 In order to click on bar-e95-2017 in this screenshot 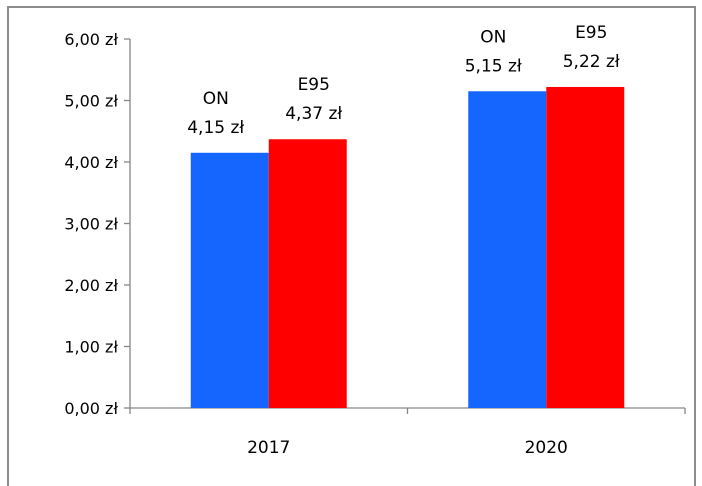, I will do `click(307, 273)`.